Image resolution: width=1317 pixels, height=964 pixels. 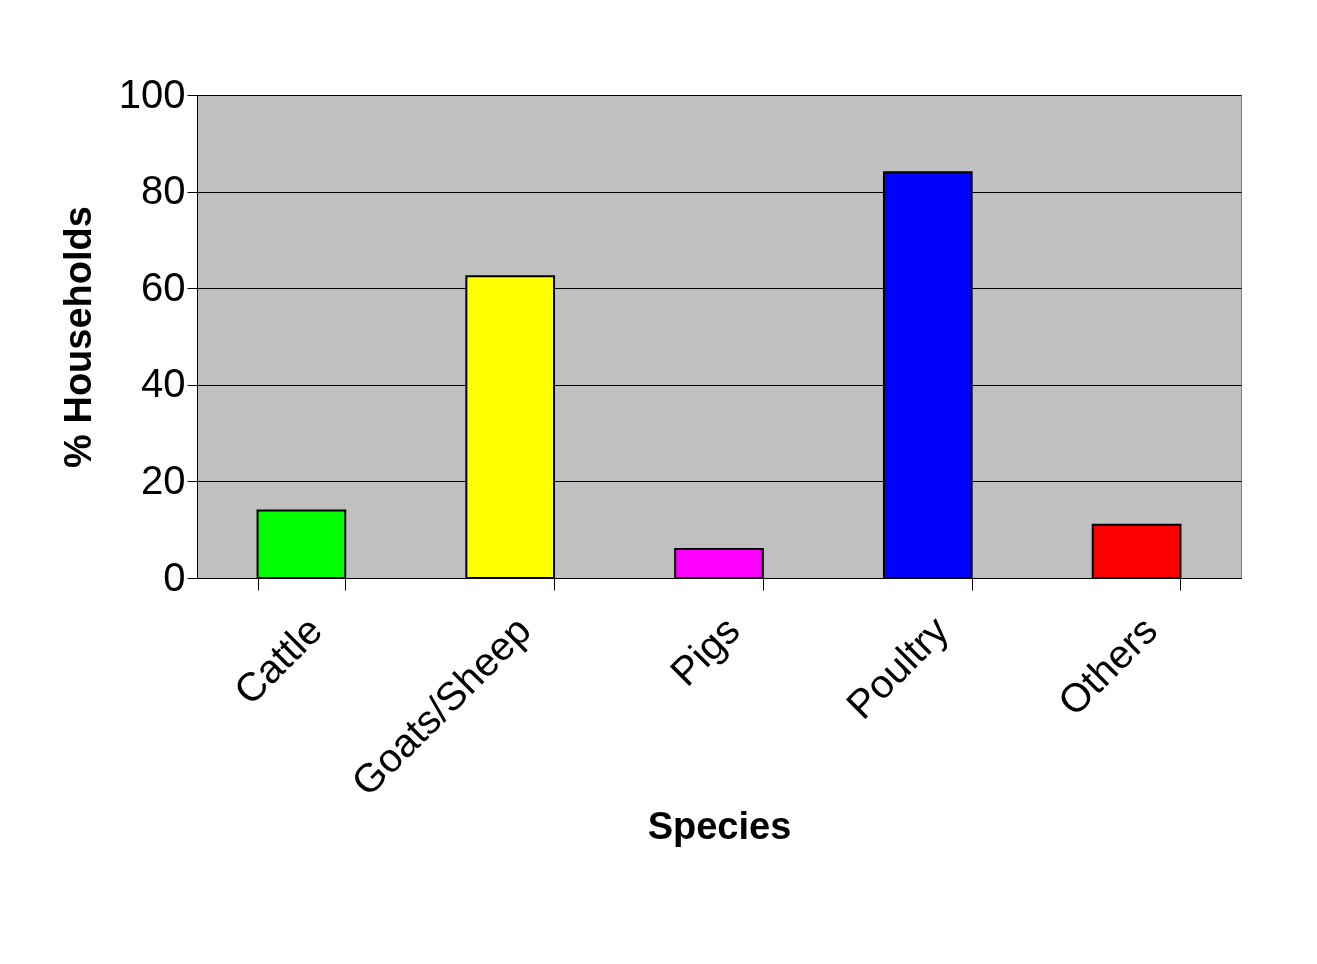 What do you see at coordinates (77, 337) in the screenshot?
I see `y-axis-title: % Households` at bounding box center [77, 337].